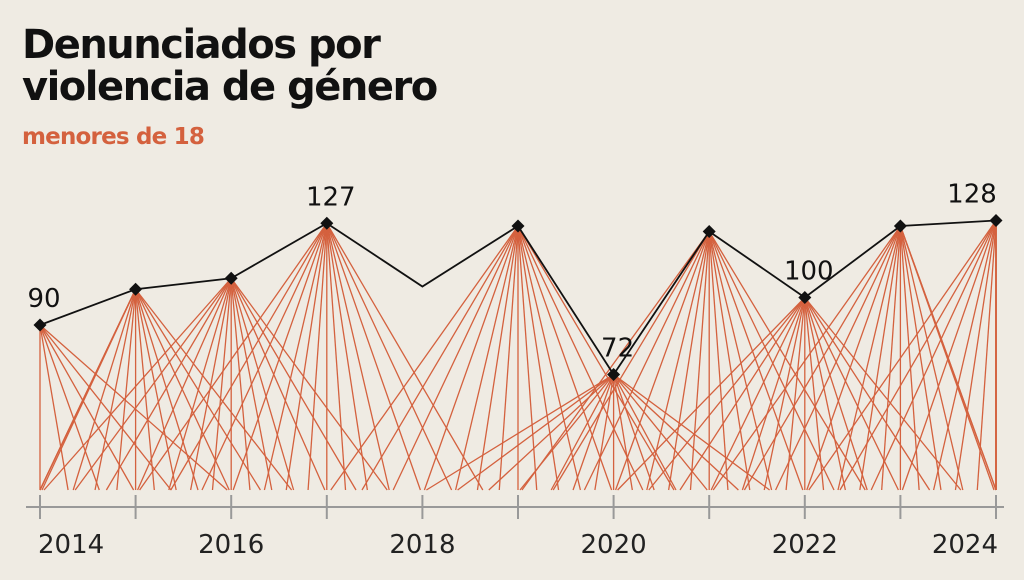 The width and height of the screenshot is (1024, 580). Describe the element at coordinates (113, 137) in the screenshot. I see `chart-subtitle: menores de 18` at that location.